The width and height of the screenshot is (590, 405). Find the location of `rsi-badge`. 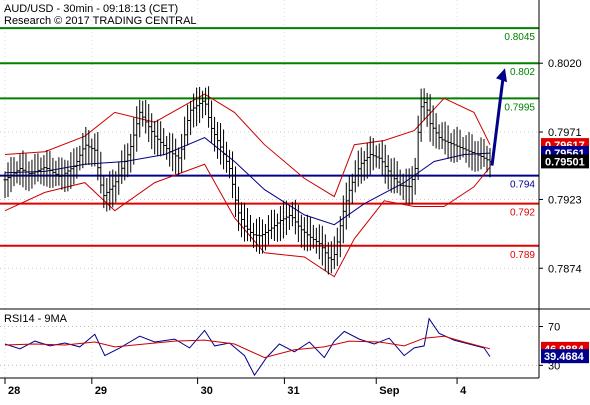

rsi-badge is located at coordinates (565, 356).